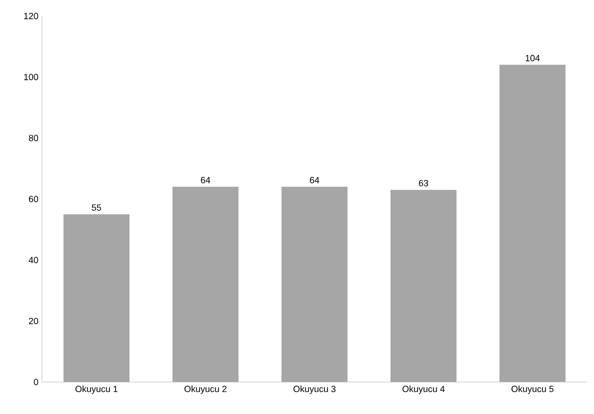 This screenshot has height=414, width=594. What do you see at coordinates (532, 390) in the screenshot?
I see `x-tick-label: Okuyucu 5` at bounding box center [532, 390].